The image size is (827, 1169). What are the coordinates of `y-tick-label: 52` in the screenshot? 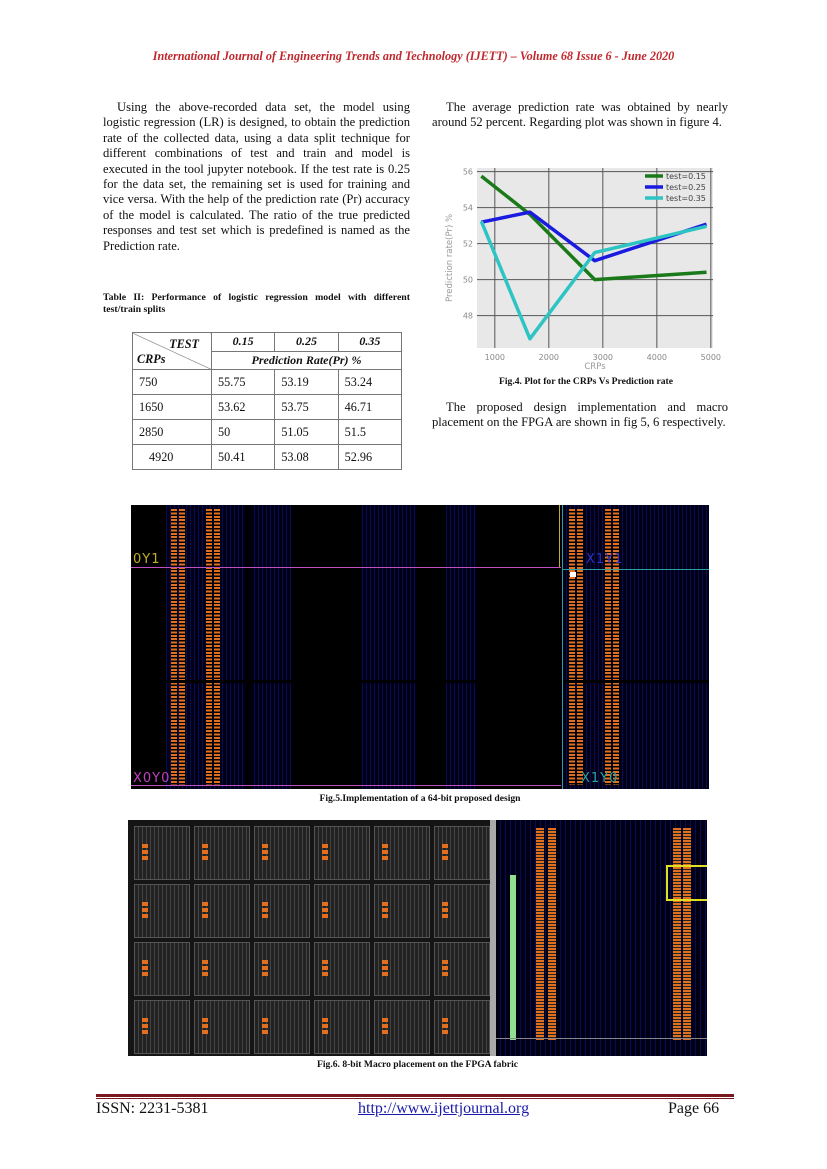 It's located at (468, 244).